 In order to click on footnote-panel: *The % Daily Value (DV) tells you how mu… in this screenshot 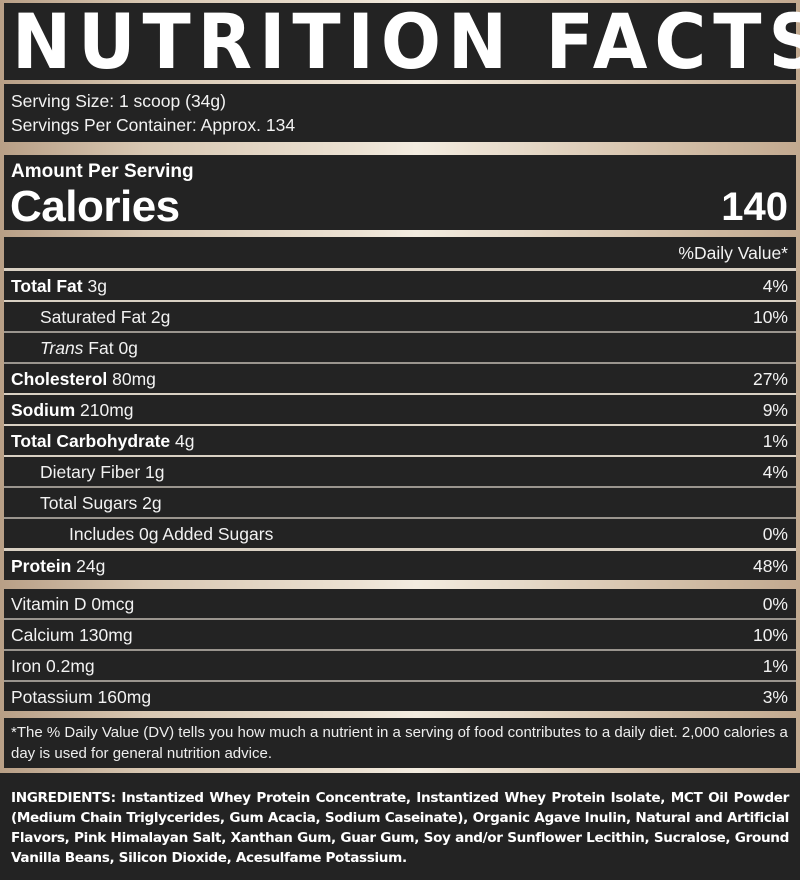, I will do `click(400, 743)`.